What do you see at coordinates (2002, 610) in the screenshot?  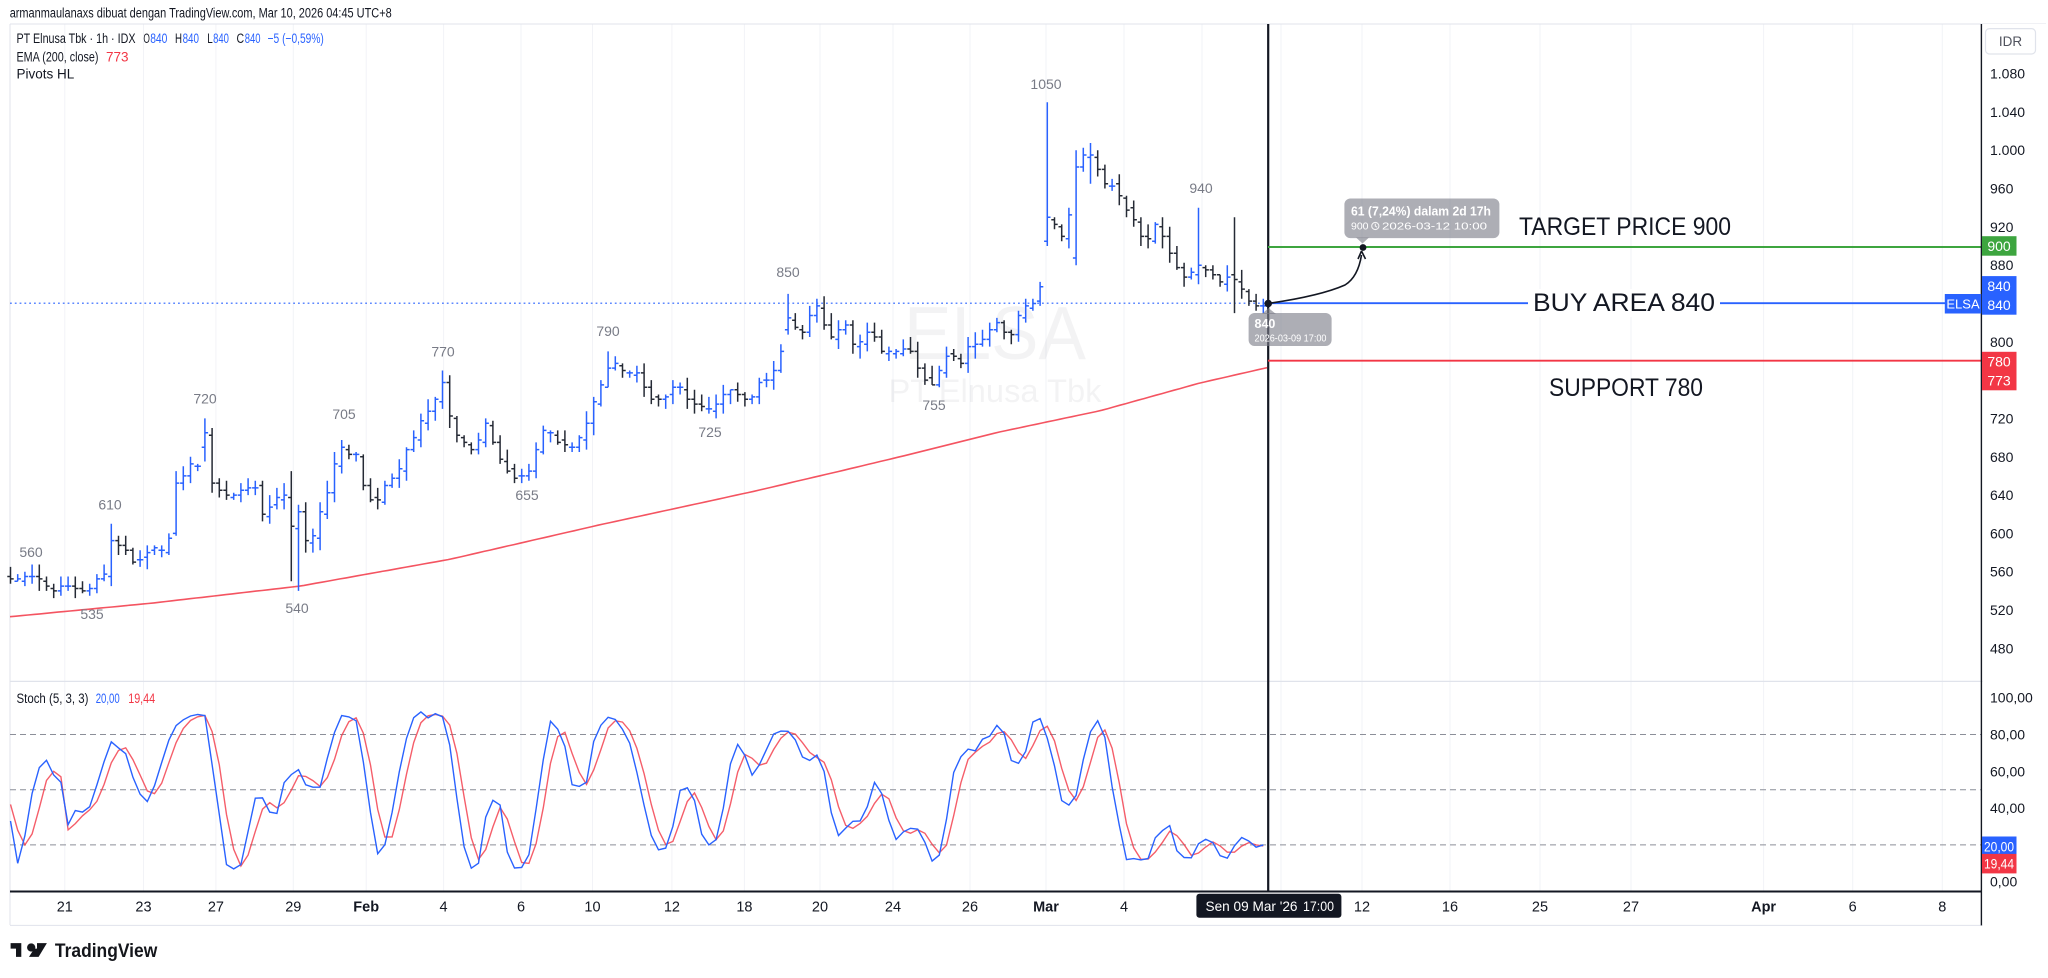 I see `svg-text: 520` at bounding box center [2002, 610].